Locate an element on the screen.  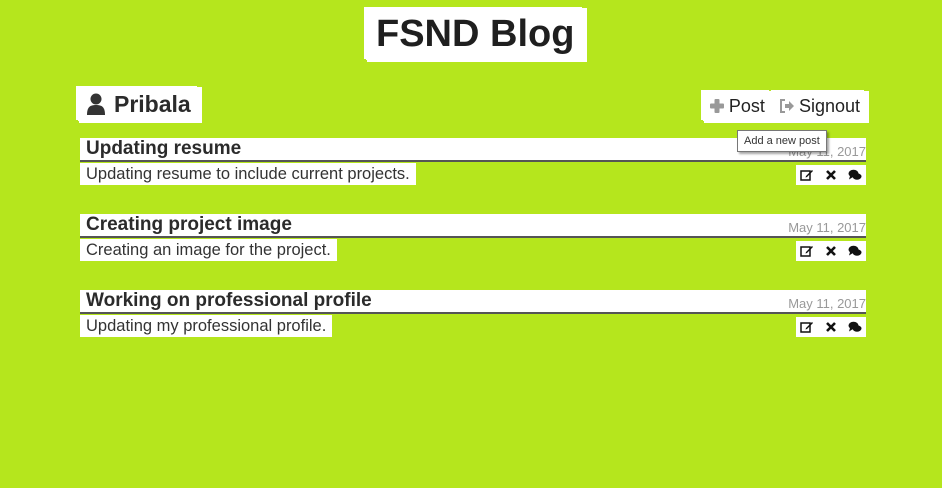
username: Pribala is located at coordinates (152, 103).